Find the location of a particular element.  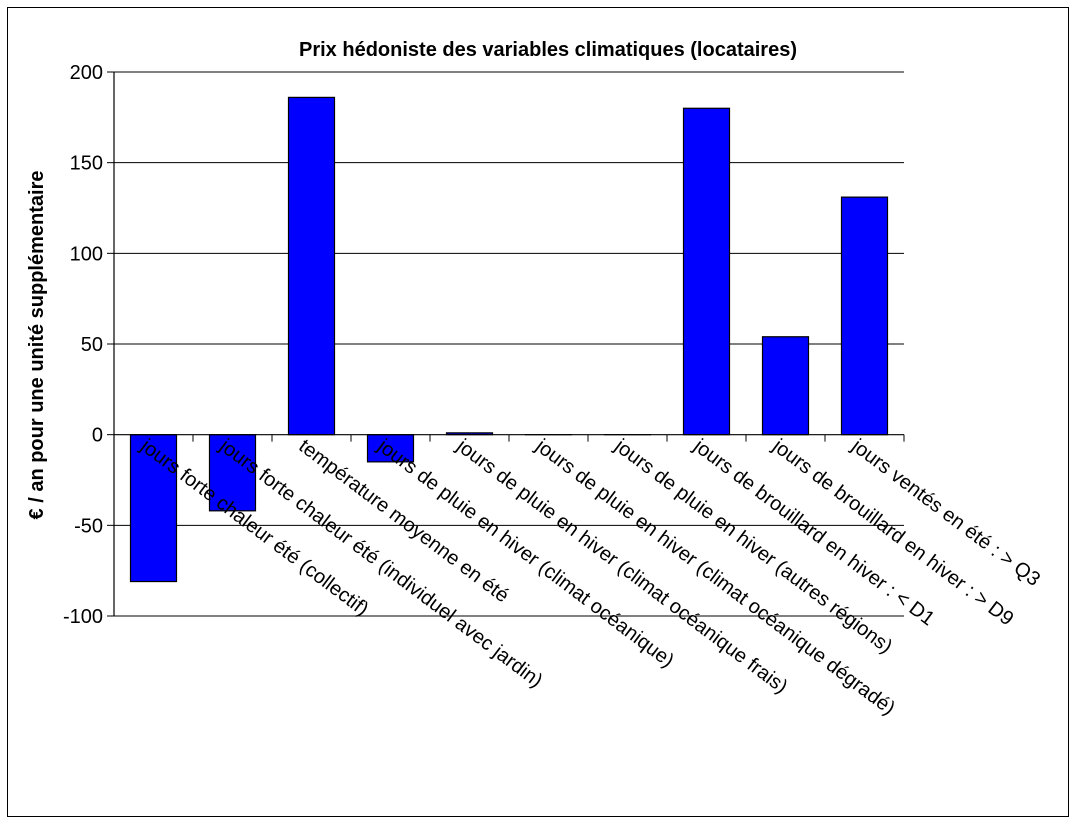

x-tick-label: jours de pluie en hiver (autres régions) is located at coordinates (753, 546).